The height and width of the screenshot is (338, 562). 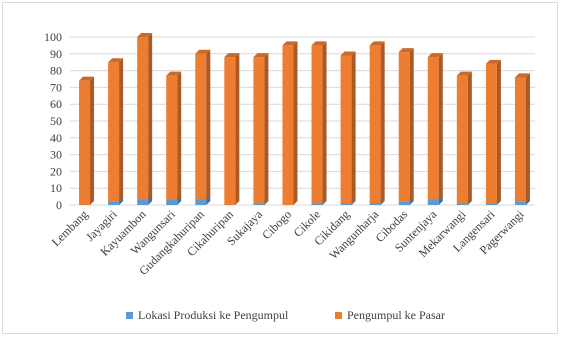 I want to click on y-tick-label: 10, so click(x=56, y=188).